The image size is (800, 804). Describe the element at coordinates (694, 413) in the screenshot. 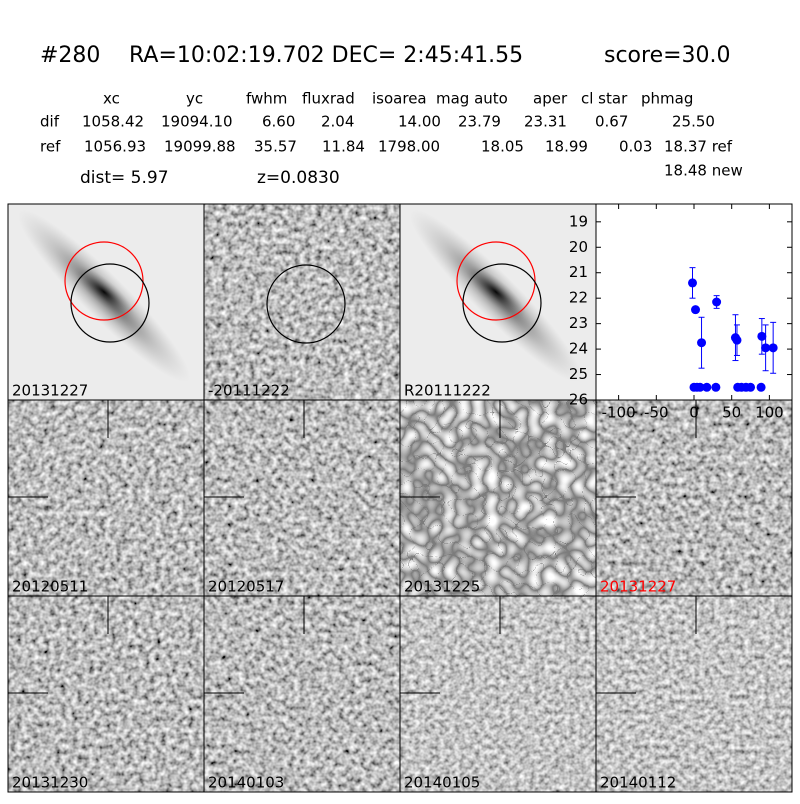

I see `x-tick-label: 0` at that location.